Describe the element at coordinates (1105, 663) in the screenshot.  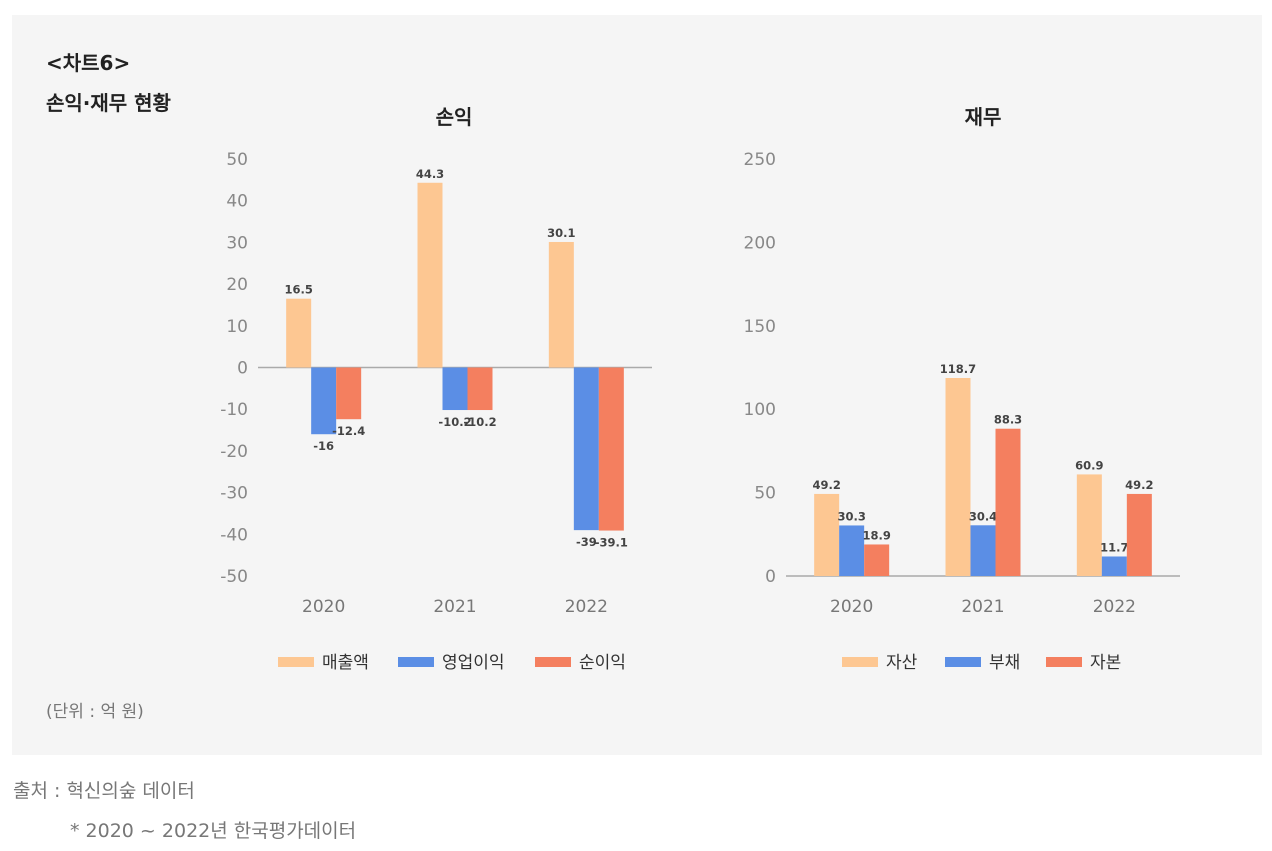
I see `legend-label: 자본` at that location.